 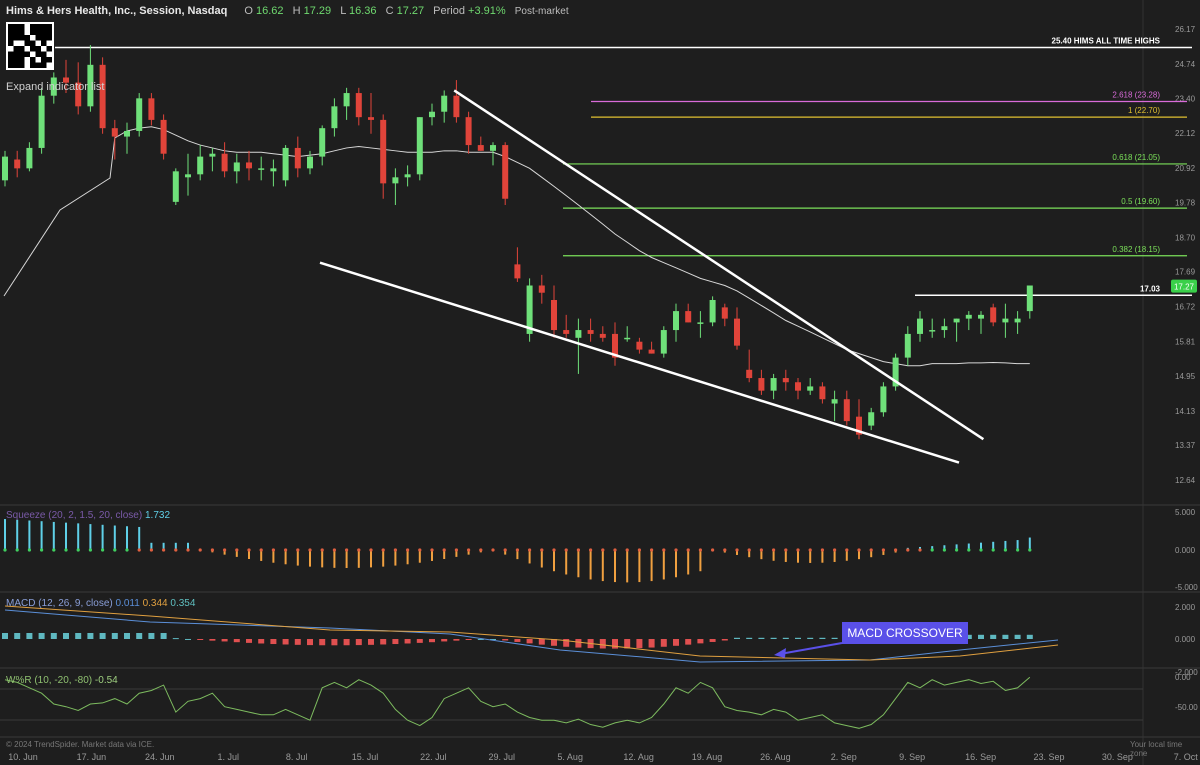 I want to click on timezone-note: Your local time zone, so click(x=1156, y=749).